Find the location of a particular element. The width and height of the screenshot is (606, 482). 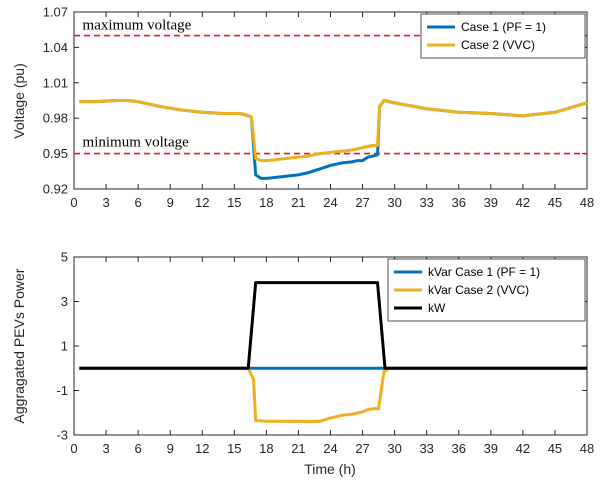

y-tick-label: 0.92 is located at coordinates (55, 189).